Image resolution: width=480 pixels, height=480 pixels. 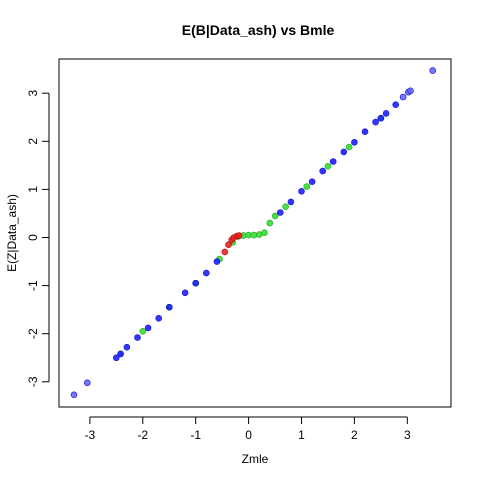 What do you see at coordinates (33, 333) in the screenshot?
I see `y-tick-label: -2` at bounding box center [33, 333].